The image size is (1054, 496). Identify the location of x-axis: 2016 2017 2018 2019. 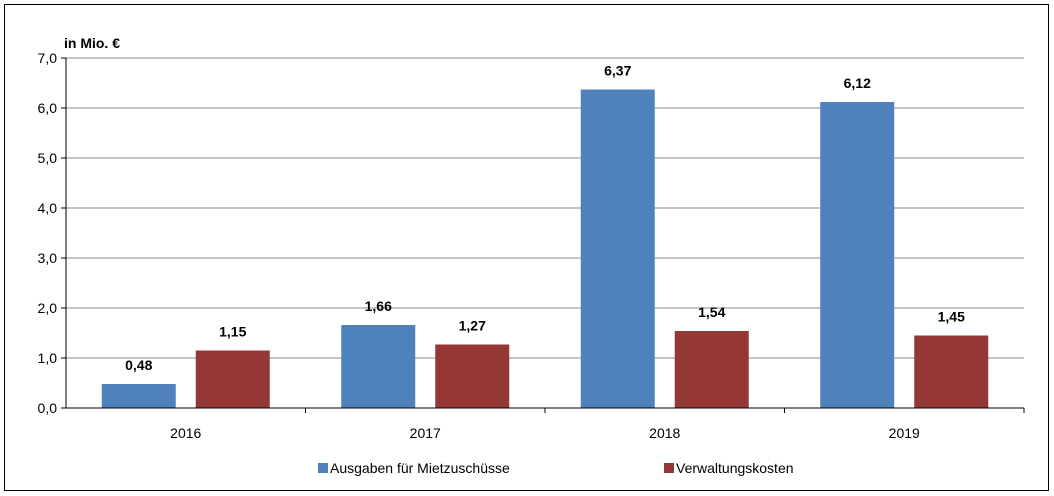
(545, 424).